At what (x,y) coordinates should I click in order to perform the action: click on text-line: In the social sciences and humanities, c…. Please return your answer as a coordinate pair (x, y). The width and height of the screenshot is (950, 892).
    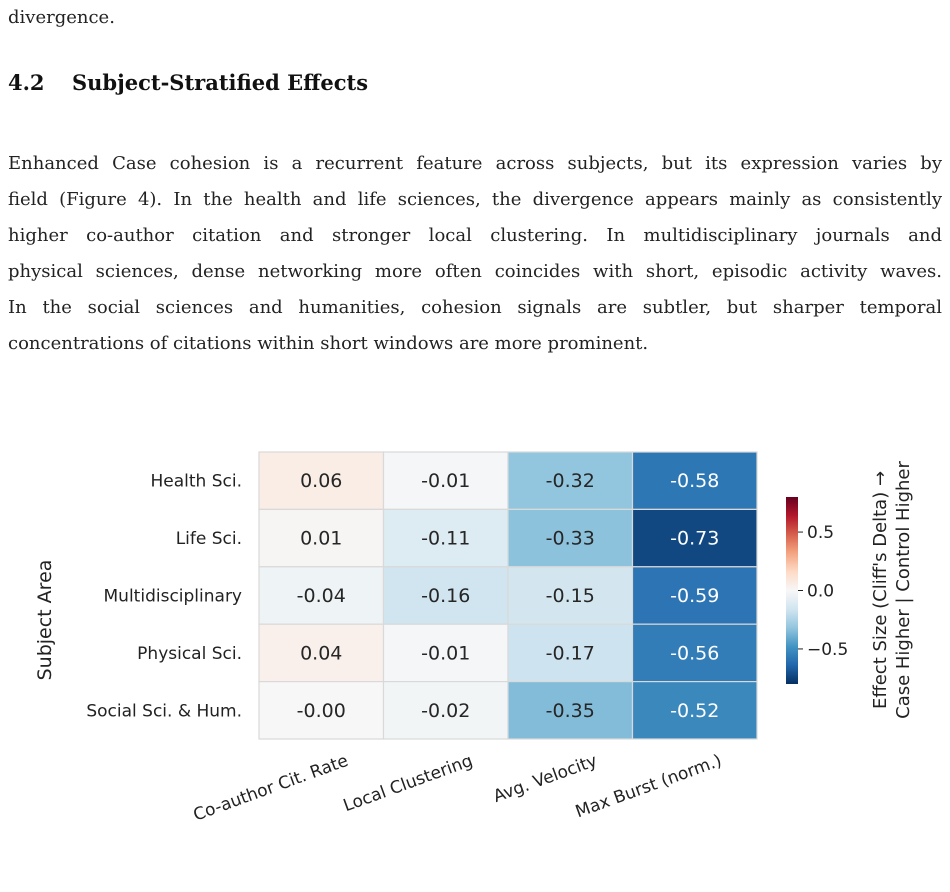
    Looking at the image, I should click on (475, 307).